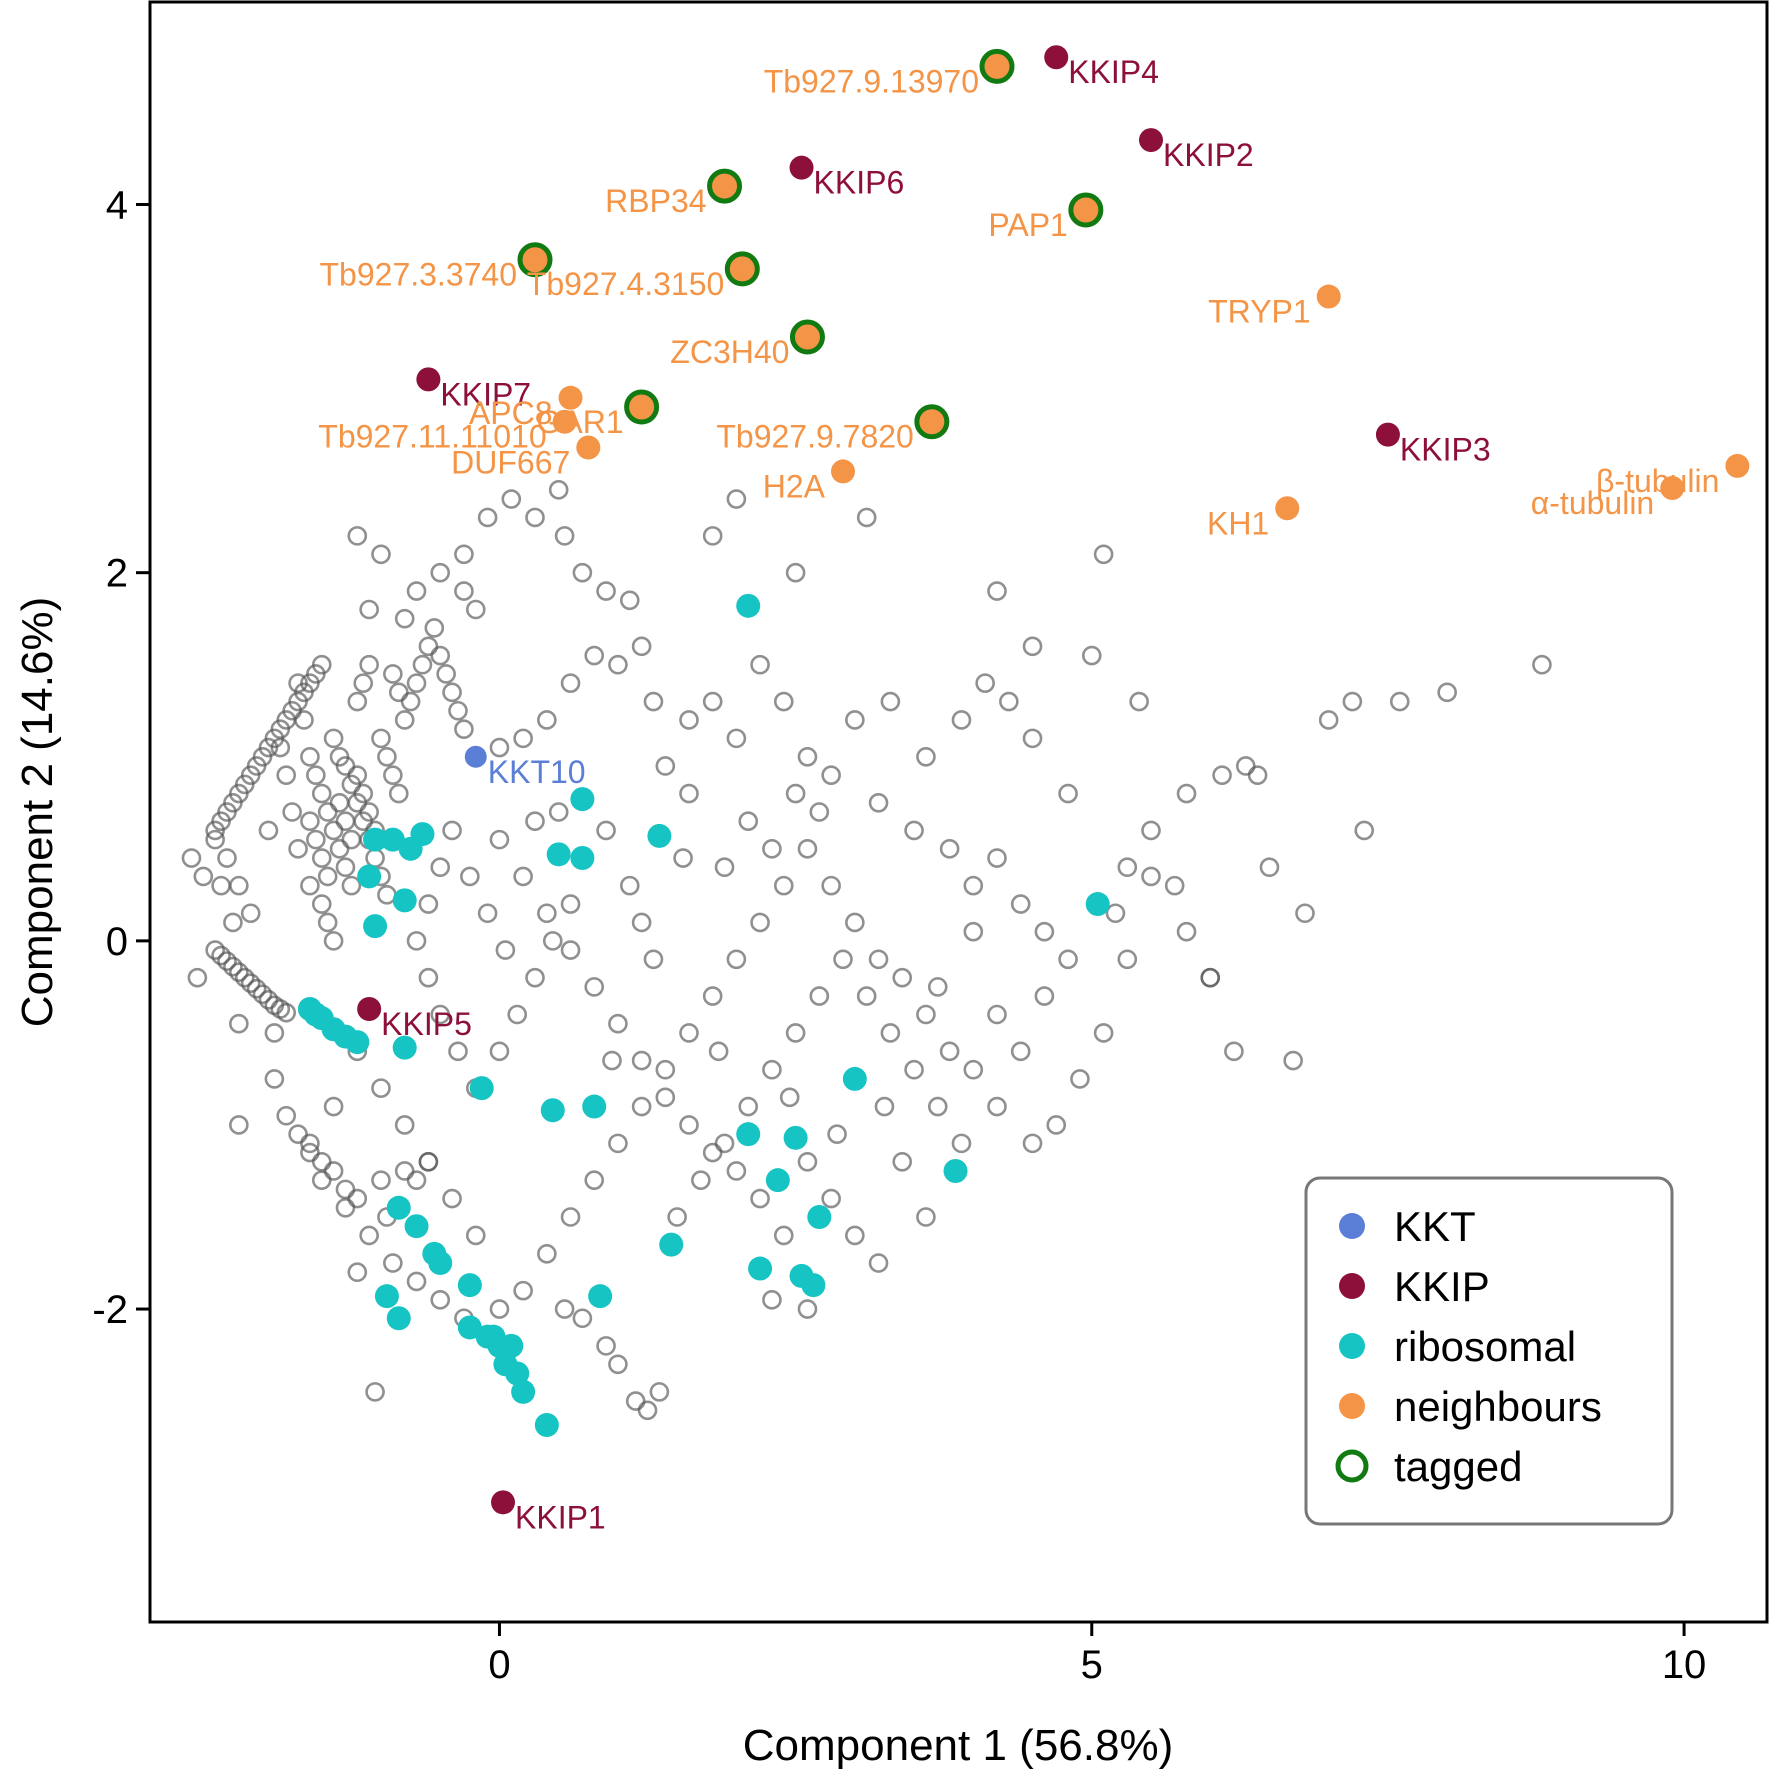  I want to click on legend-box, so click(1489, 1351).